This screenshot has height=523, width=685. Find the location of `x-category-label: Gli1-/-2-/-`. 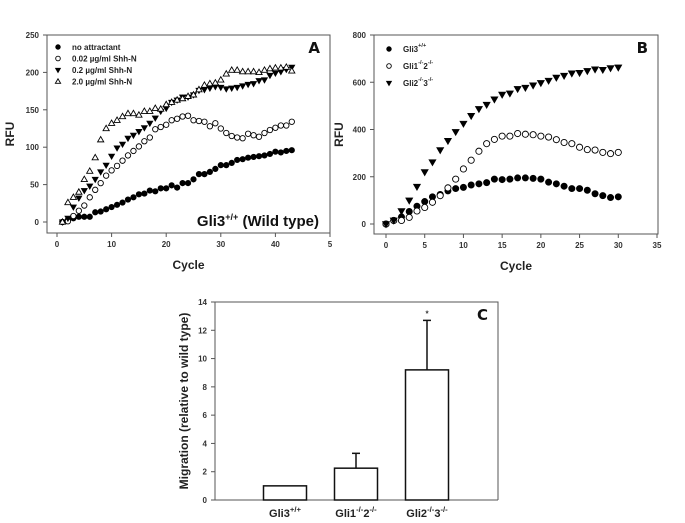

x-category-label: Gli1-/-2-/- is located at coordinates (356, 512).